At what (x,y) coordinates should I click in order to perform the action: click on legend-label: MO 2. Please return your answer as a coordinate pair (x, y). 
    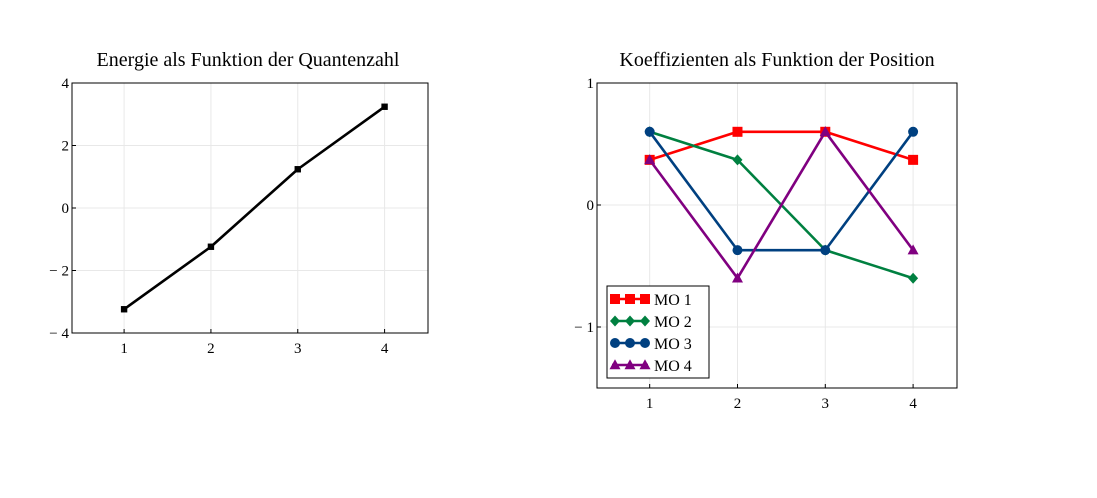
    Looking at the image, I should click on (673, 322).